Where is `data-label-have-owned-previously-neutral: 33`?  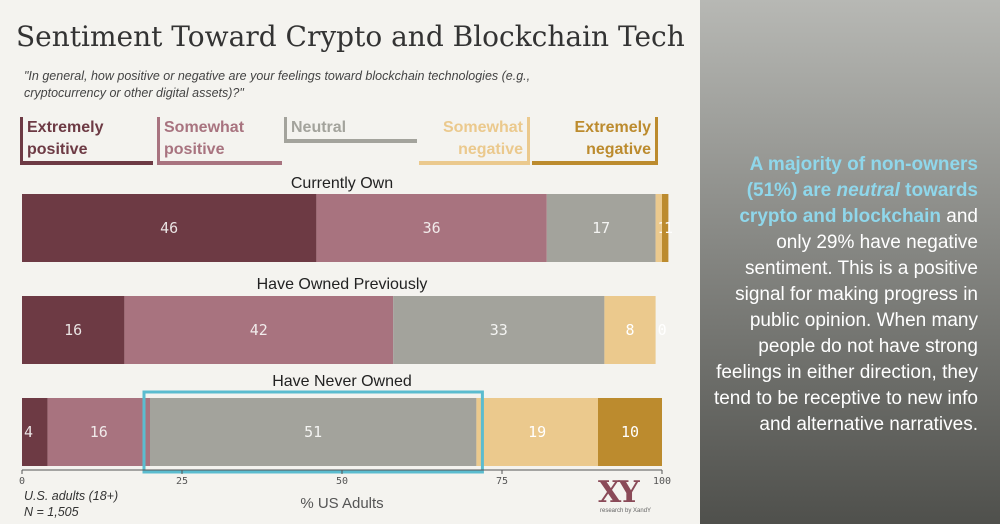 data-label-have-owned-previously-neutral: 33 is located at coordinates (499, 330).